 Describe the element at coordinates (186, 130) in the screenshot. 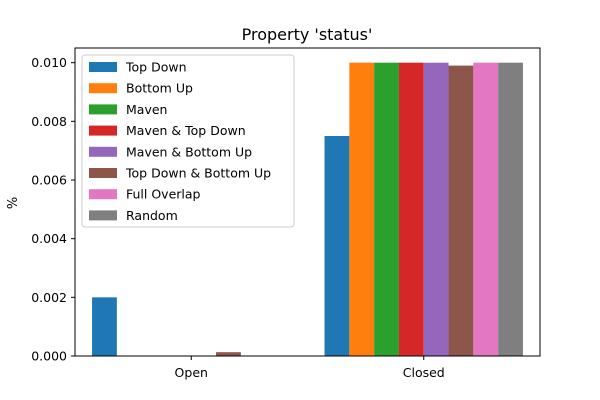

I see `legend-entry-label: Maven & Top Down` at that location.